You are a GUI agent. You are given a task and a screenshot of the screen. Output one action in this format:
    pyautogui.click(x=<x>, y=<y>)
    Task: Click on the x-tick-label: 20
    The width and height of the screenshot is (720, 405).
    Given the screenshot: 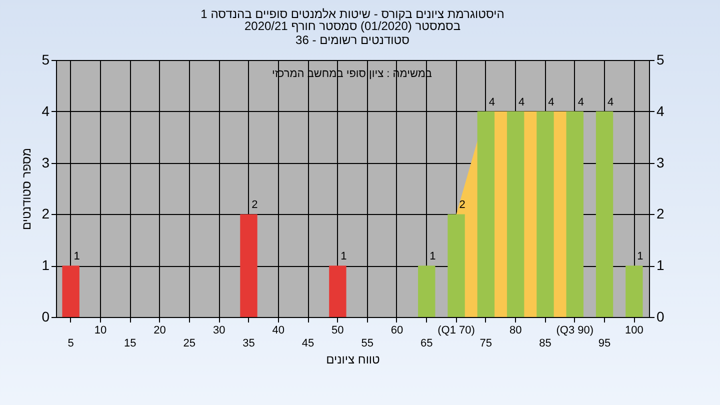 What is the action you would take?
    pyautogui.click(x=160, y=330)
    